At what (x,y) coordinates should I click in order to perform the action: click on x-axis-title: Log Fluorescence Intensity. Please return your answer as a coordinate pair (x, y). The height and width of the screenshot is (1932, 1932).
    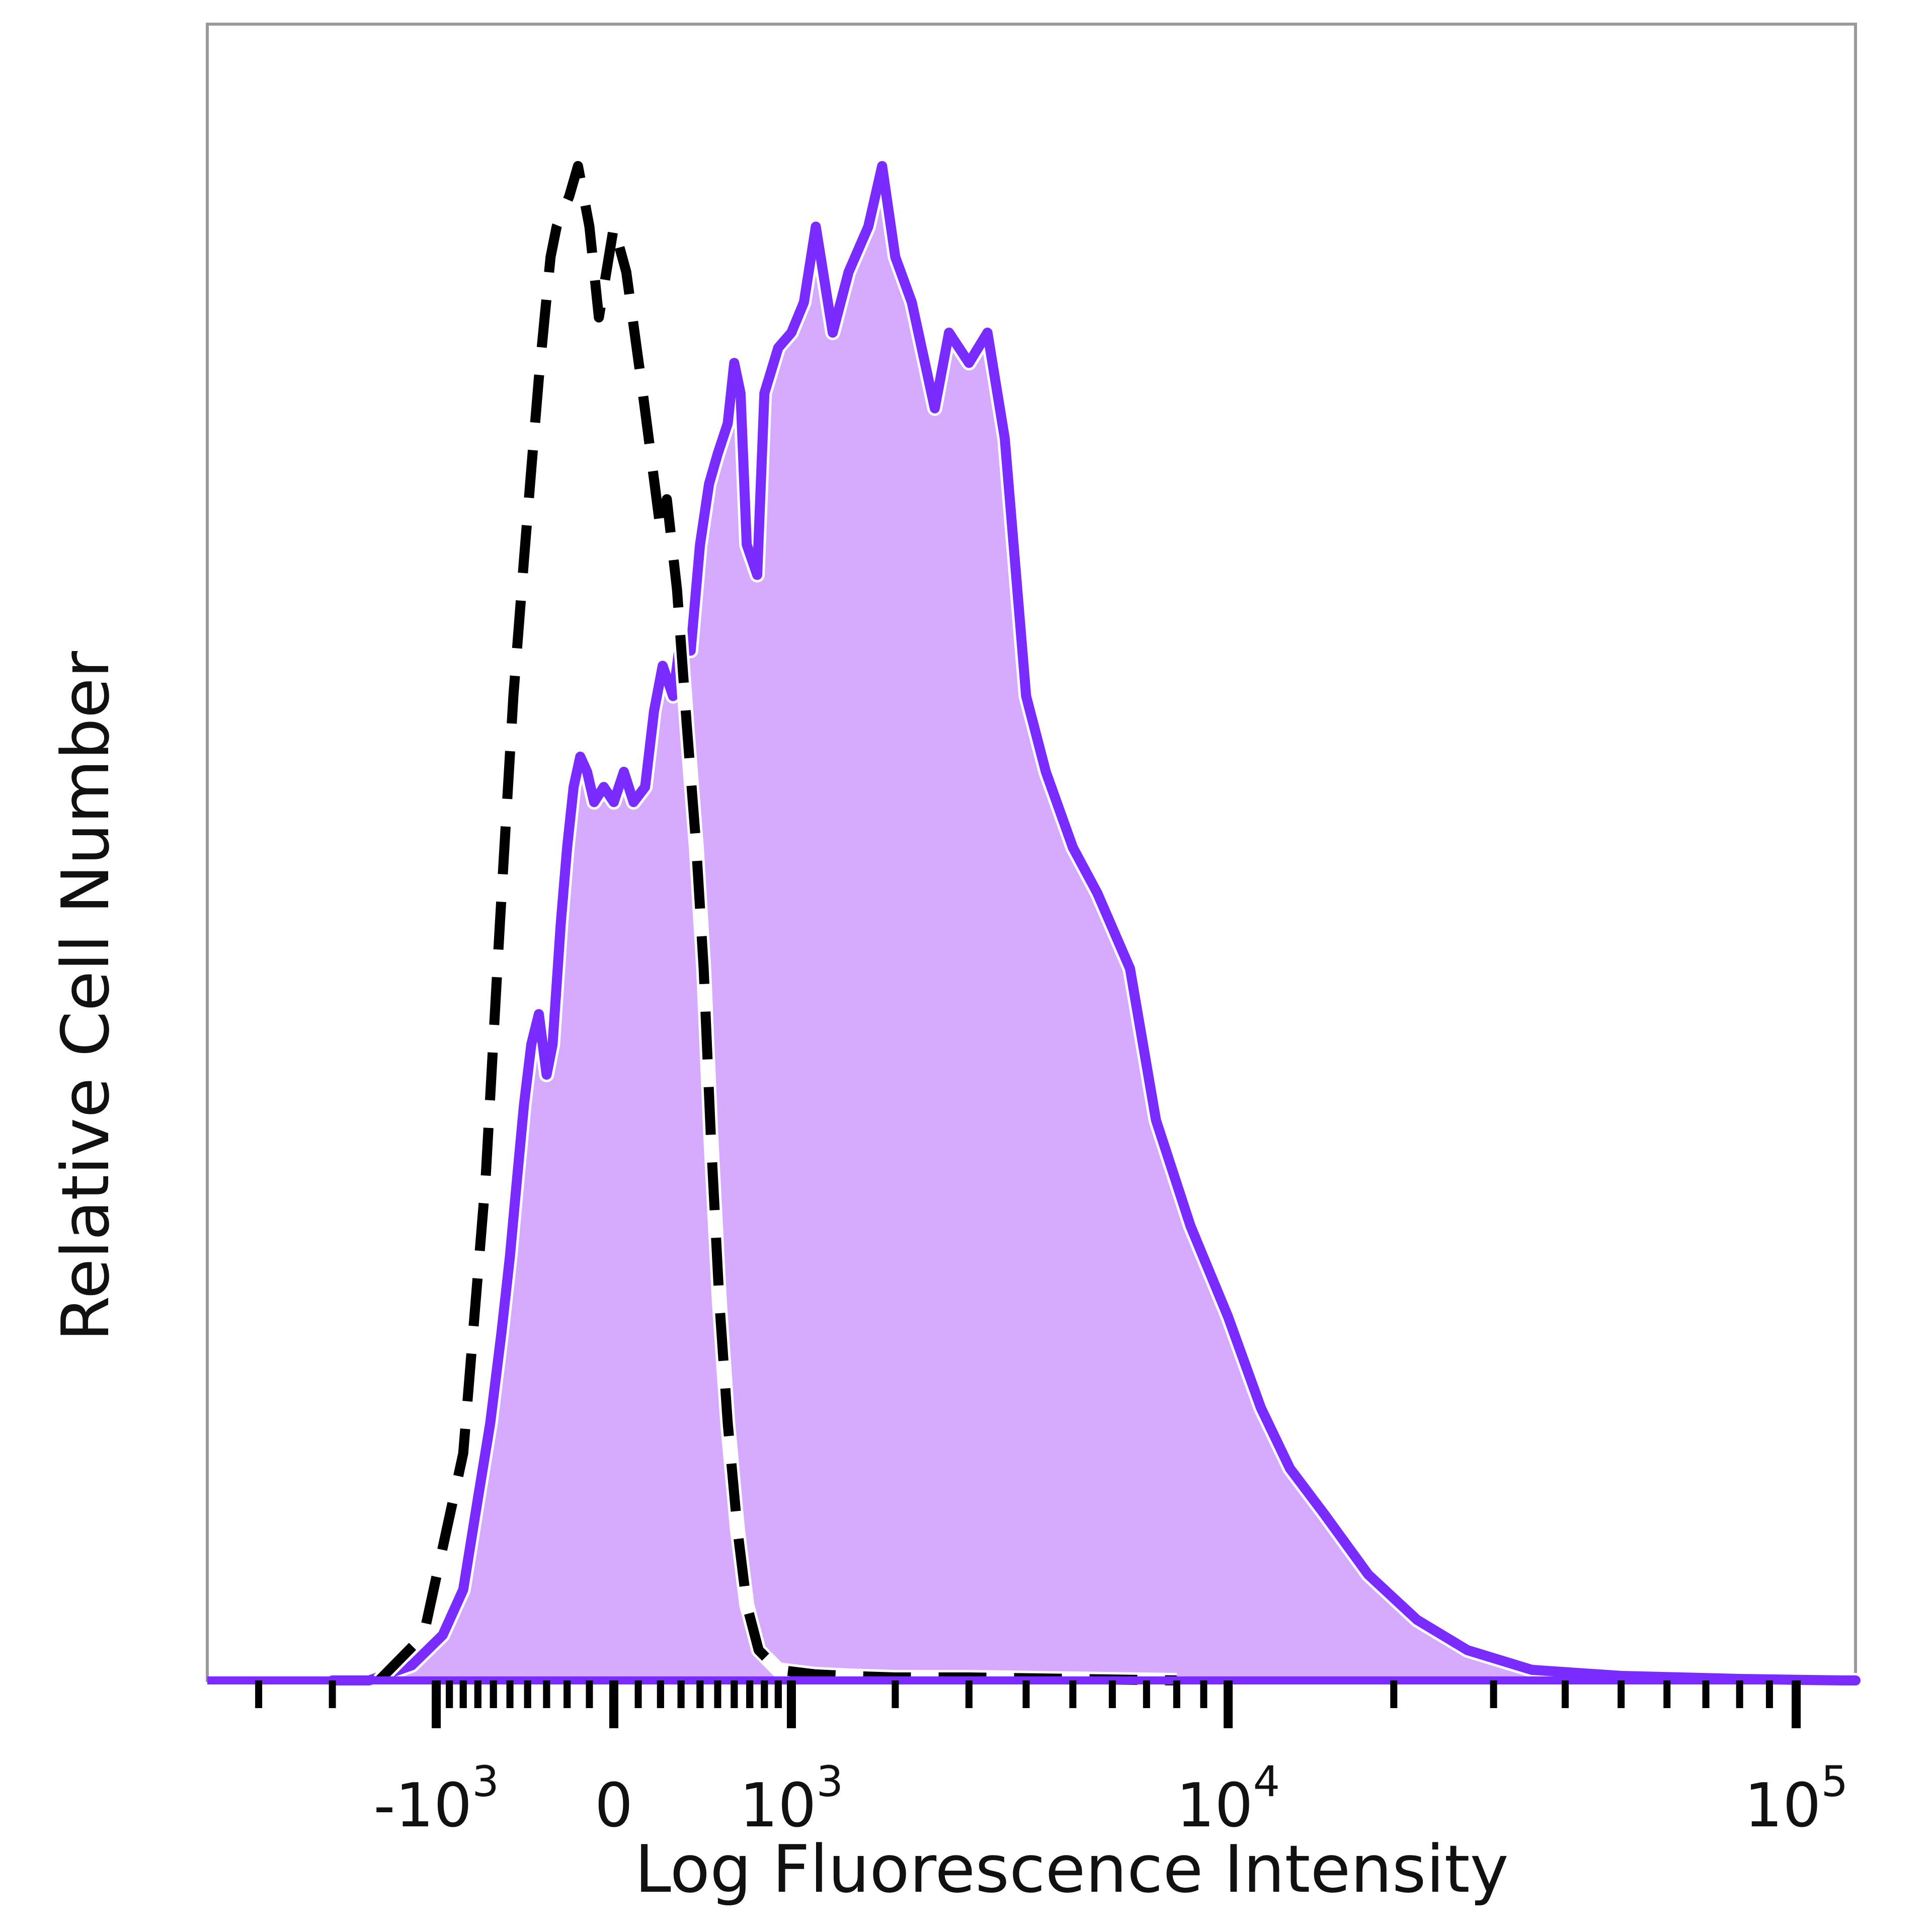
    Looking at the image, I should click on (1071, 1869).